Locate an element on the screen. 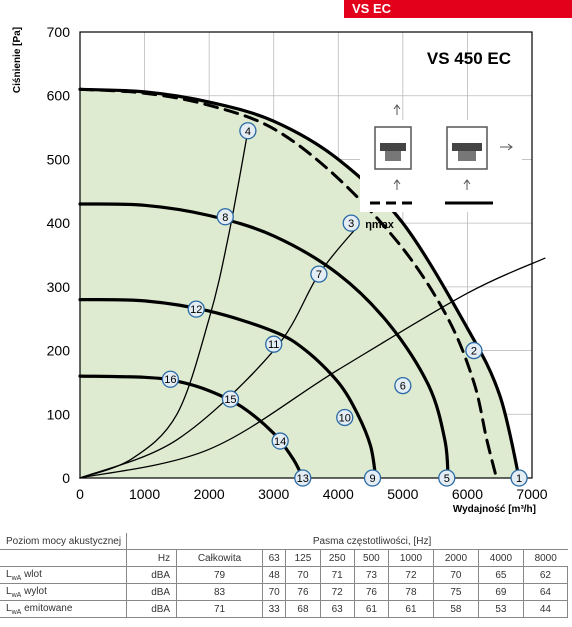 This screenshot has width=572, height=627. table-cell: 63 is located at coordinates (337, 609).